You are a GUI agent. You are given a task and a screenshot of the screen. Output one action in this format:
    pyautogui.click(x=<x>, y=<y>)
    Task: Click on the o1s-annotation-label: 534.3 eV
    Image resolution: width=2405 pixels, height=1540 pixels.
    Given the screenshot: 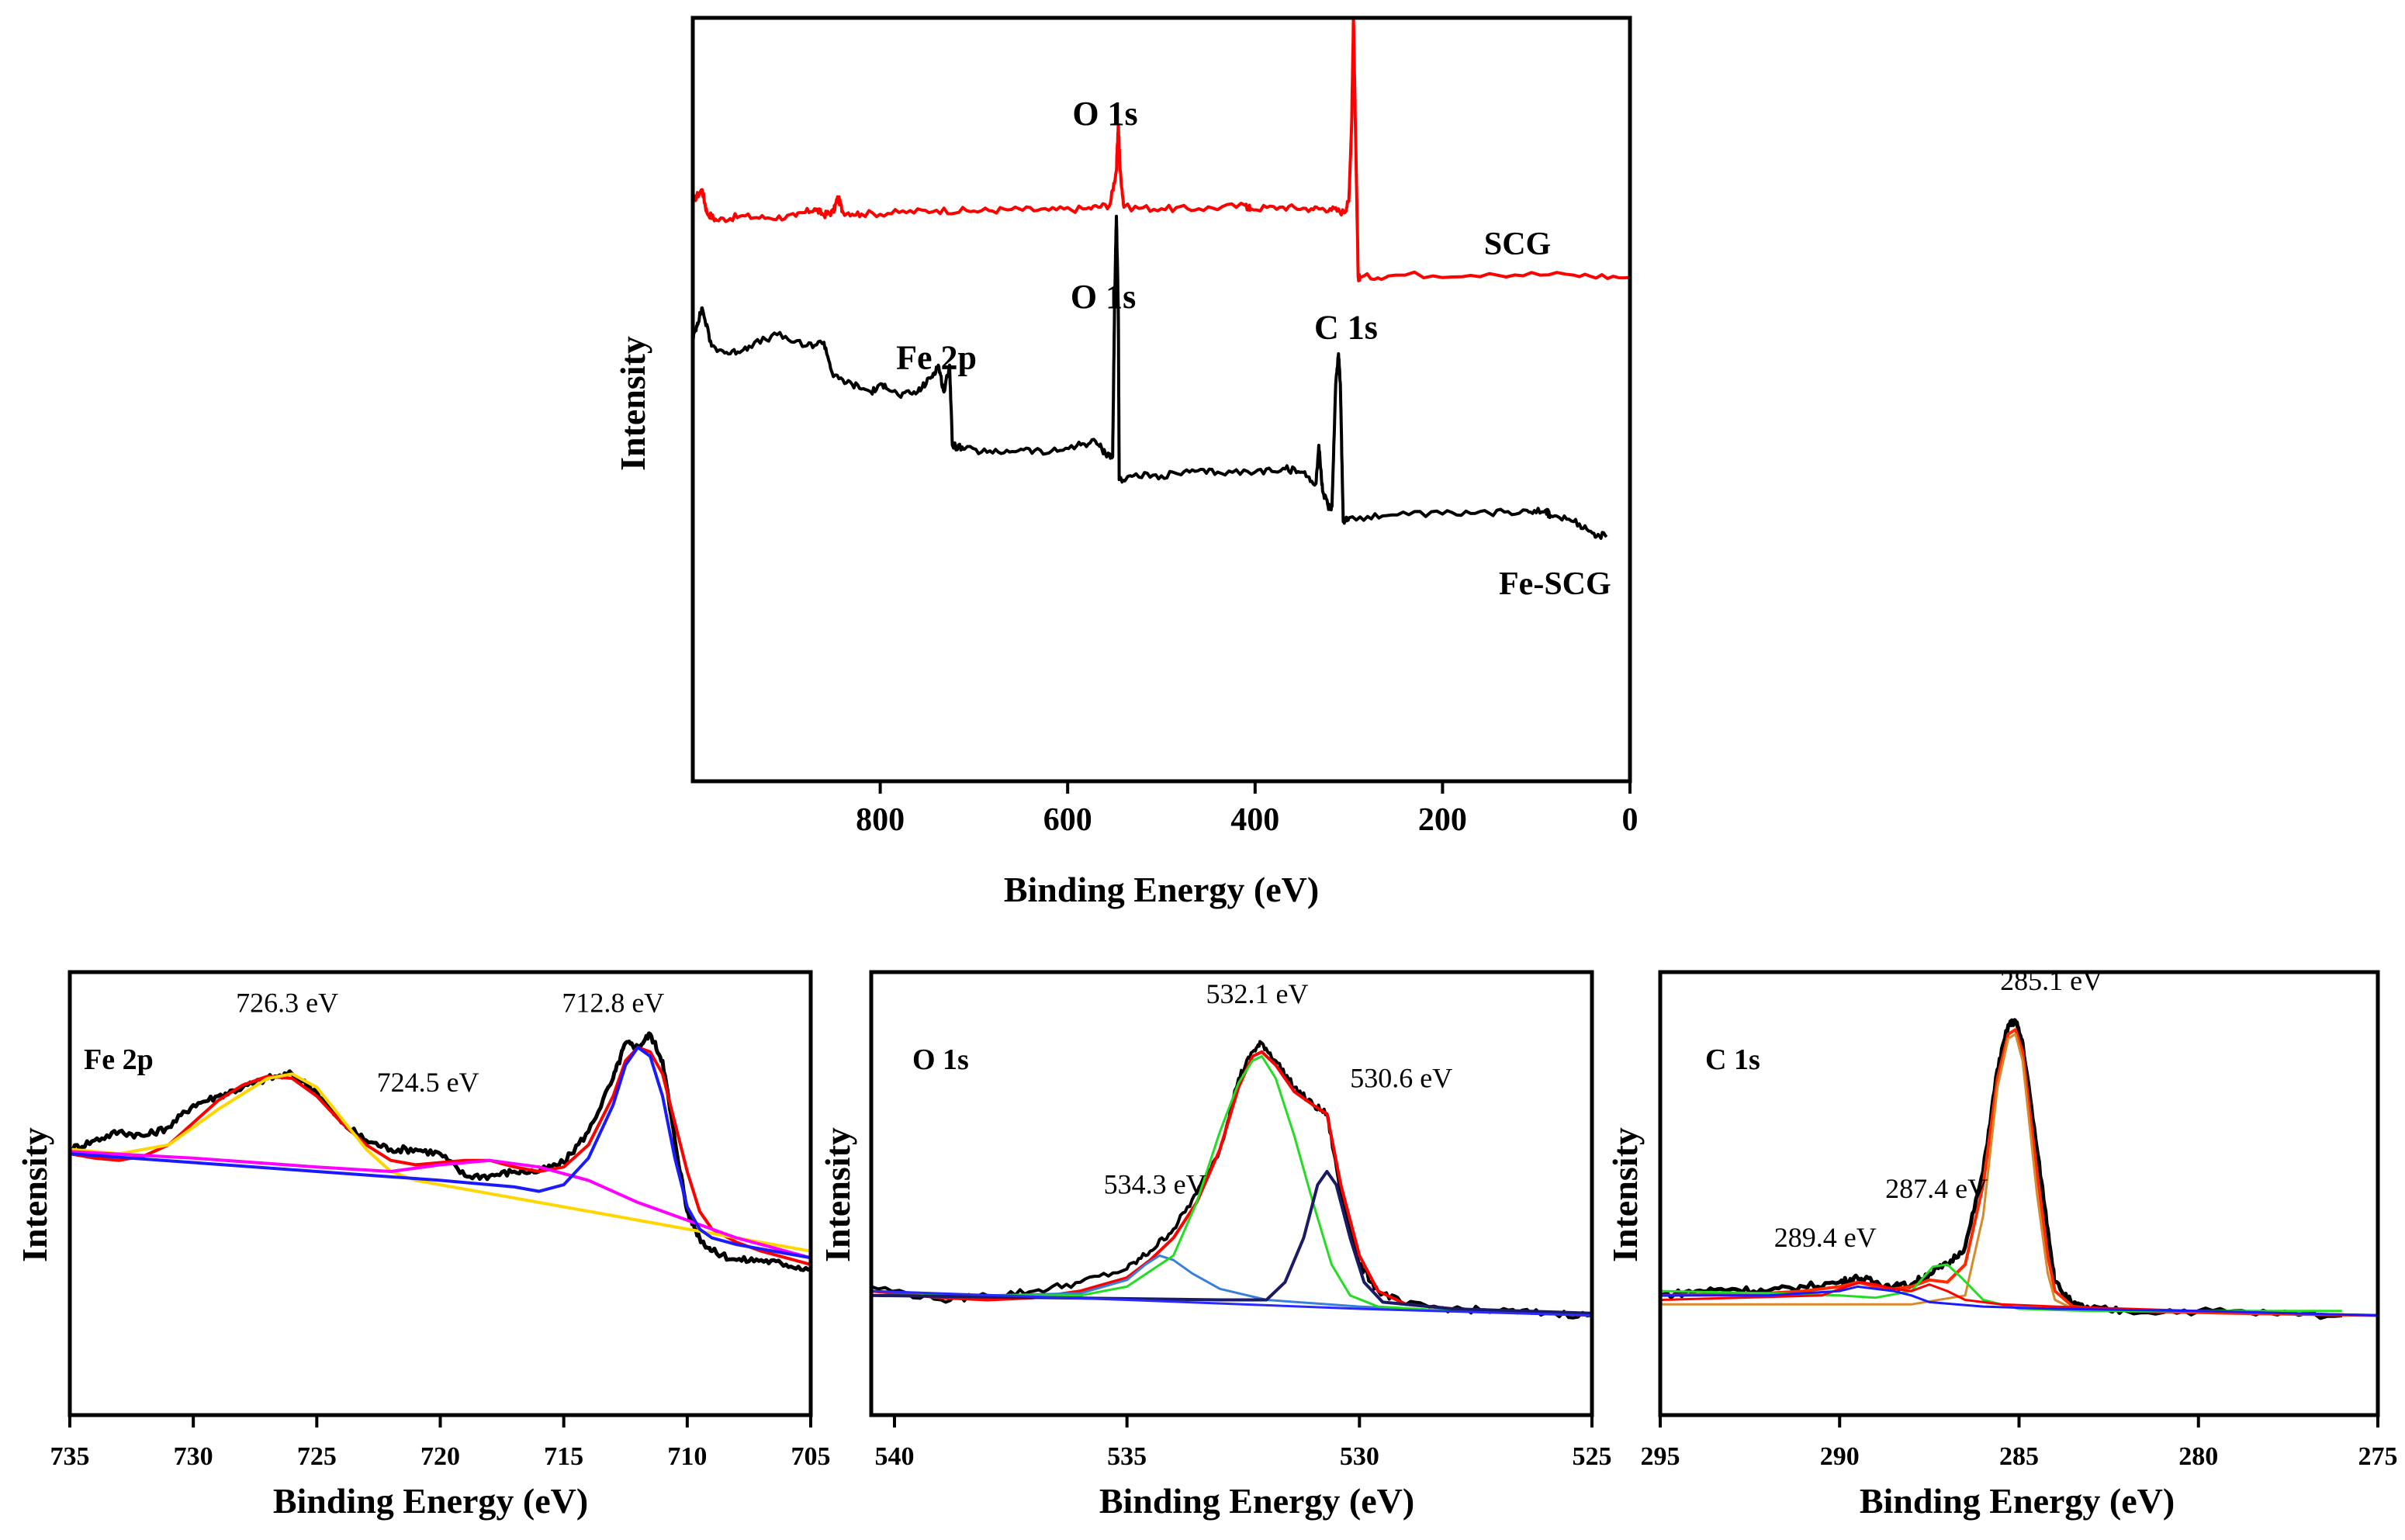 What is the action you would take?
    pyautogui.click(x=1155, y=1184)
    